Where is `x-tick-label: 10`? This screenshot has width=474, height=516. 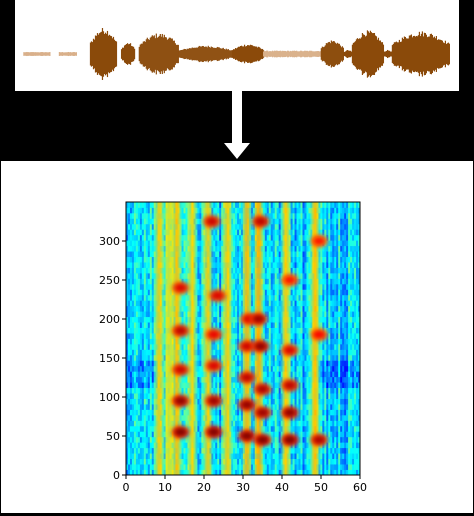
x-tick-label: 10 is located at coordinates (165, 487).